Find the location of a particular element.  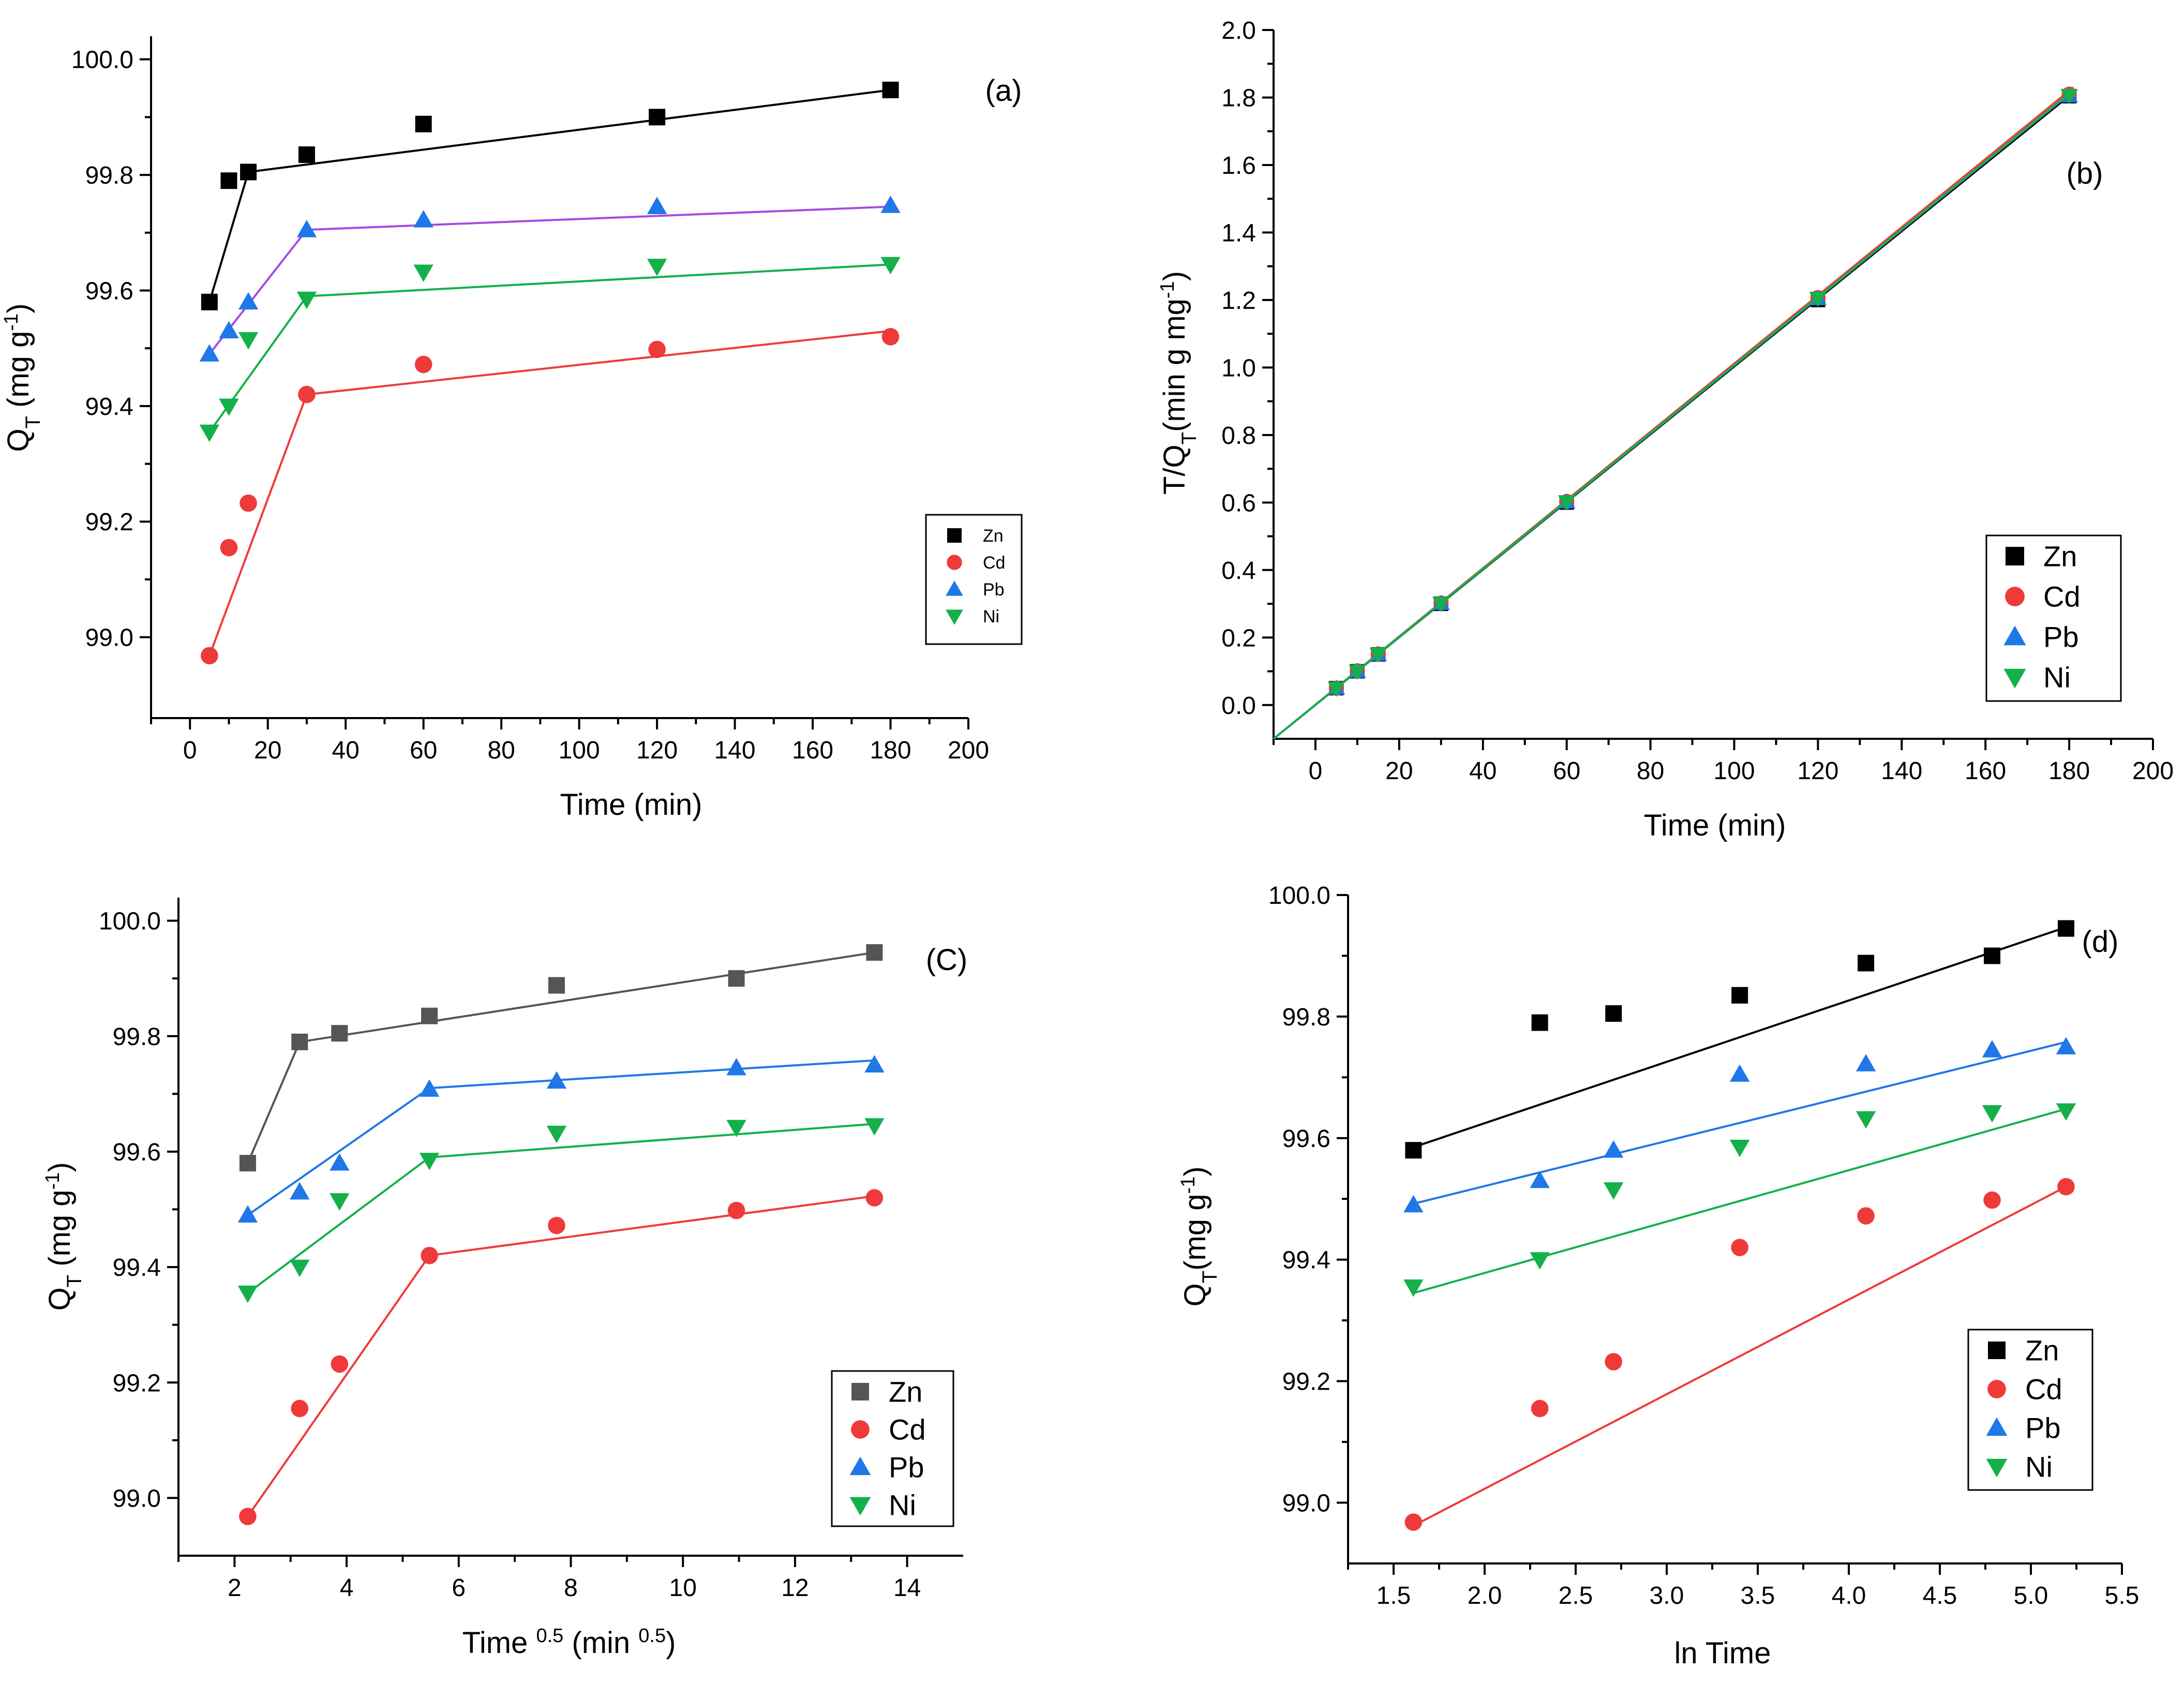

series-ni is located at coordinates (561, 1210).